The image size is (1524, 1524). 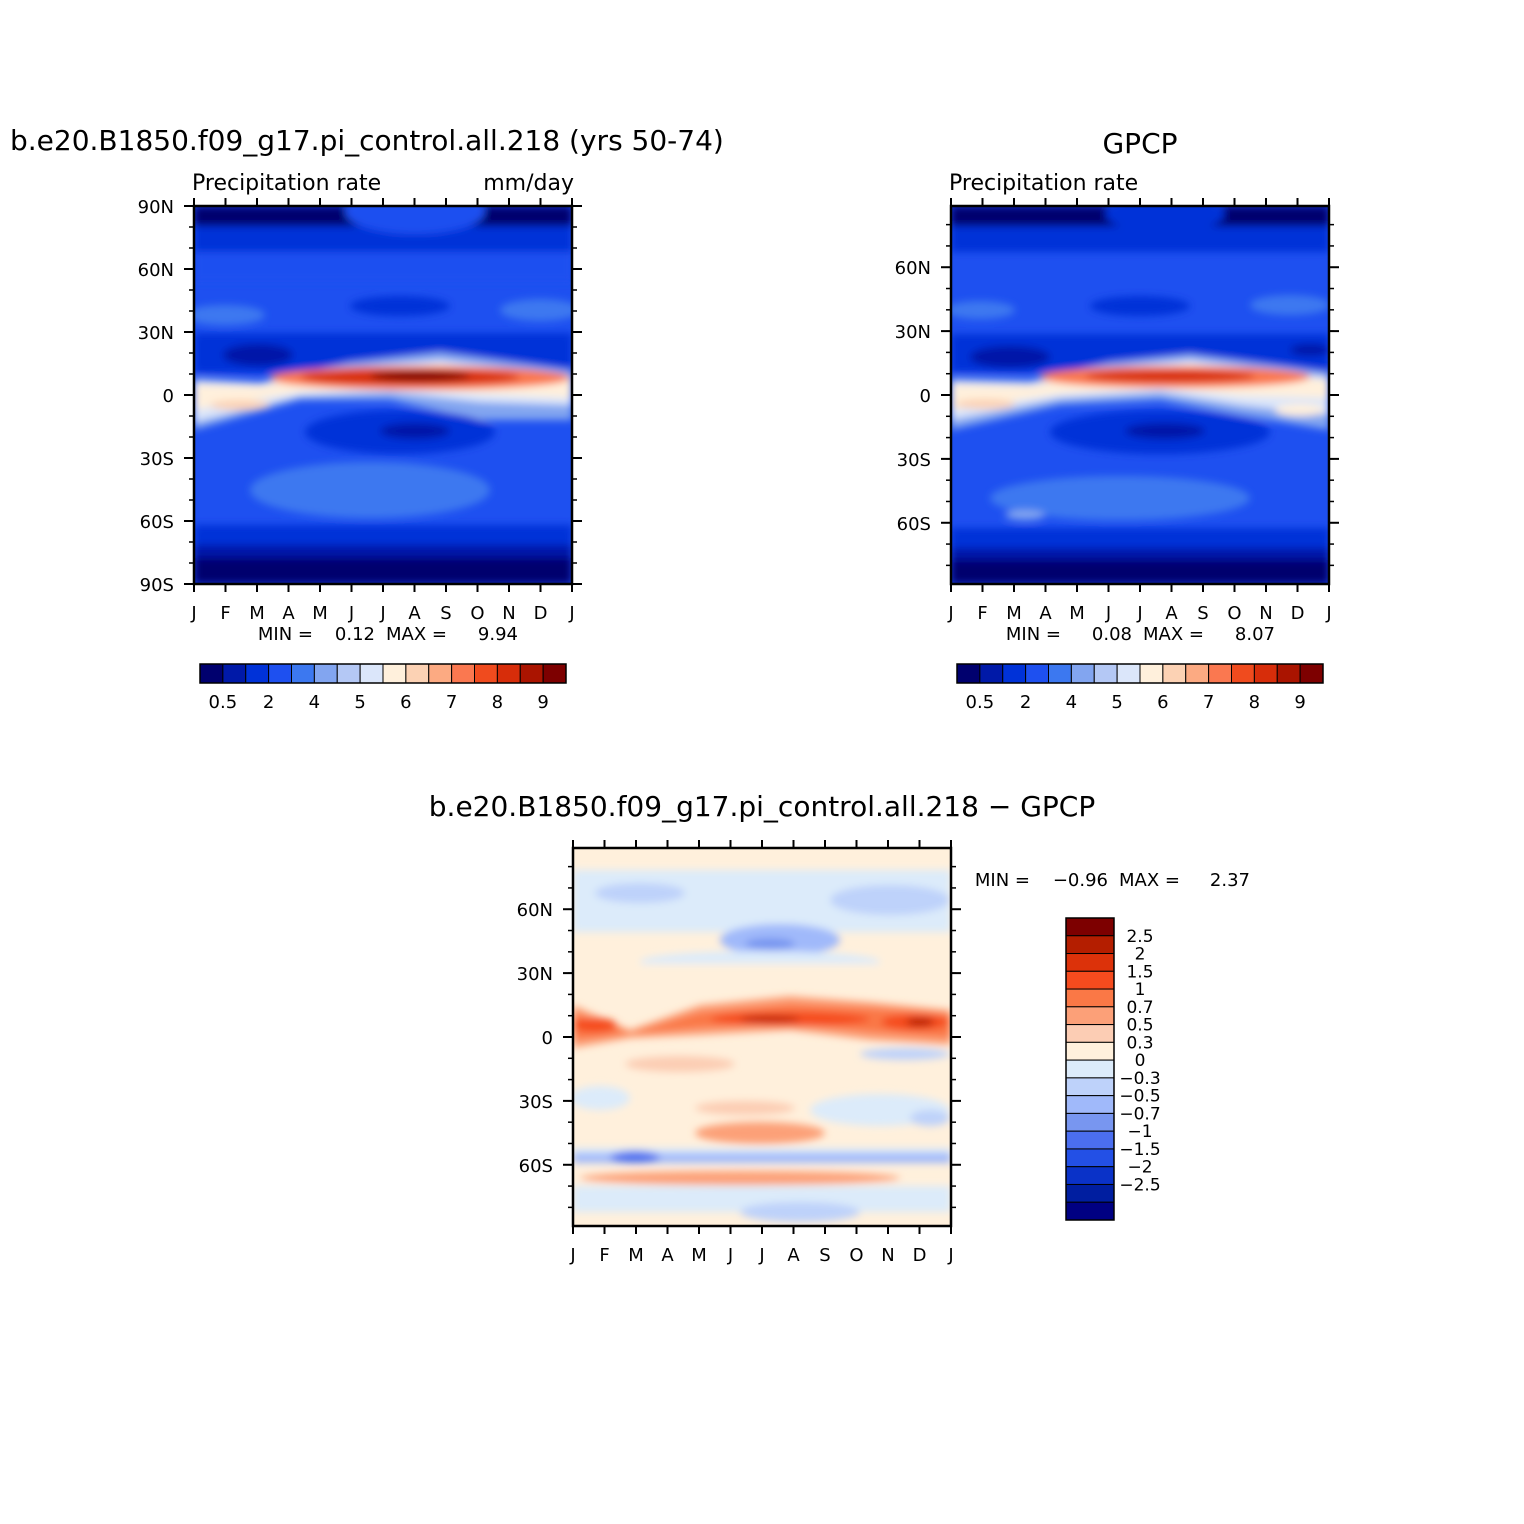 What do you see at coordinates (1139, 1168) in the screenshot?
I see `colorbar-label: −2` at bounding box center [1139, 1168].